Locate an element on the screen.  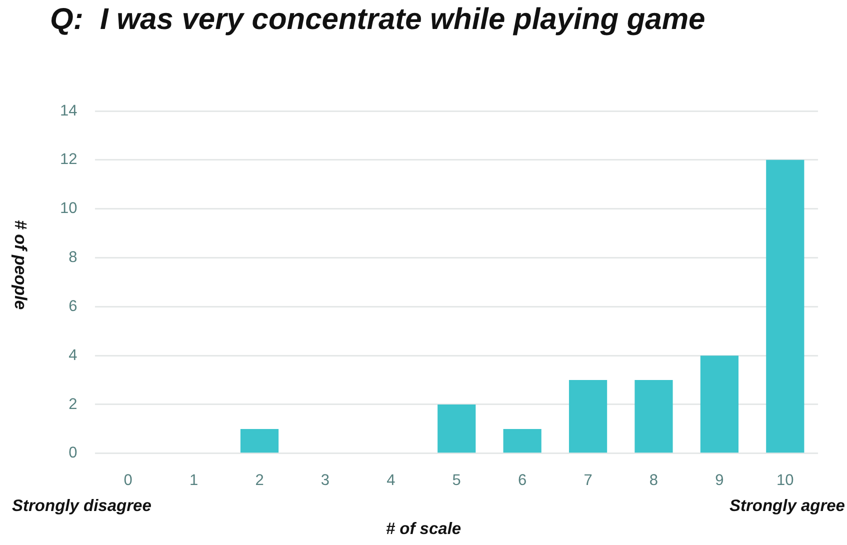
x-tick-label: 9 is located at coordinates (719, 480).